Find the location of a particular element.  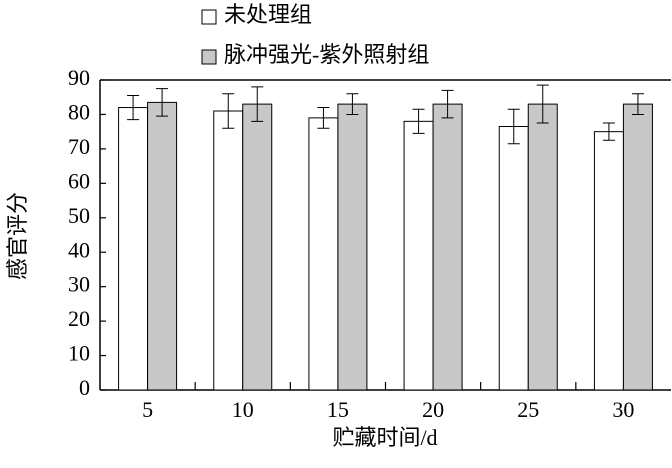

y-tick-label: 70 is located at coordinates (79, 146).